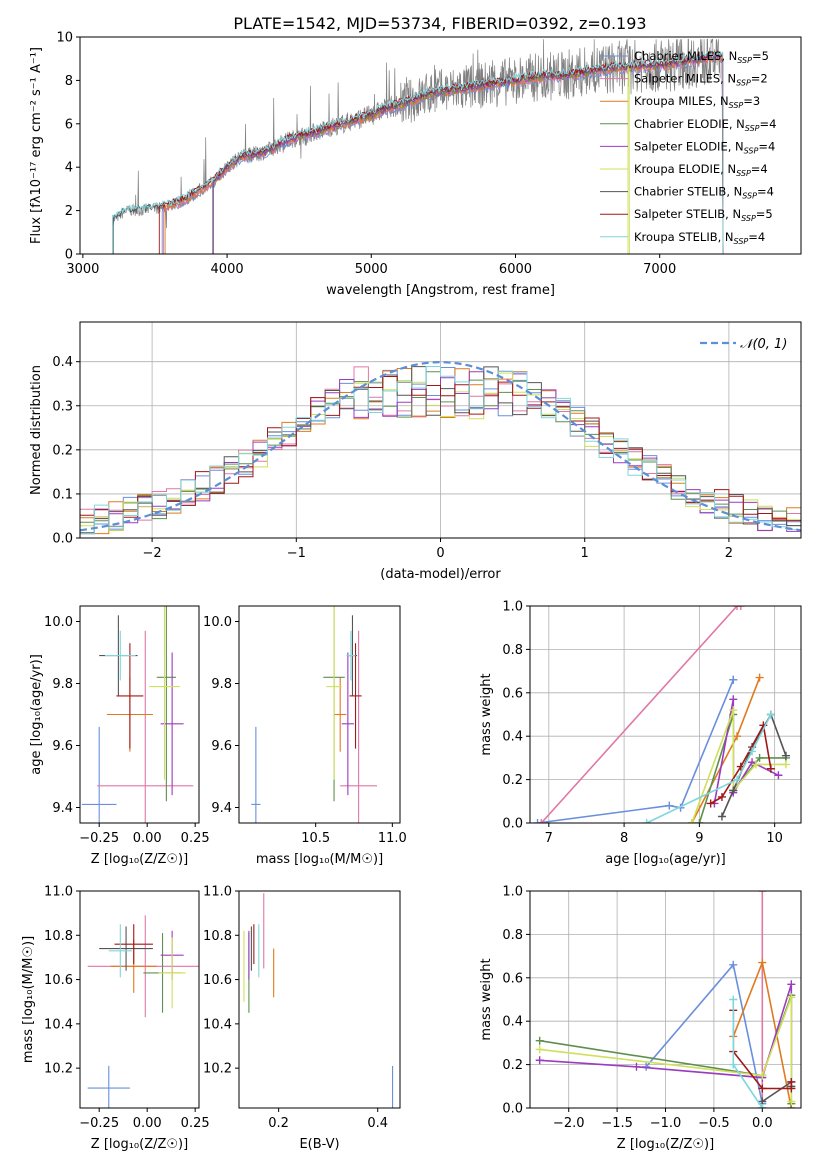 The height and width of the screenshot is (1170, 819). What do you see at coordinates (392, 838) in the screenshot?
I see `tick-label-x: 11.0` at bounding box center [392, 838].